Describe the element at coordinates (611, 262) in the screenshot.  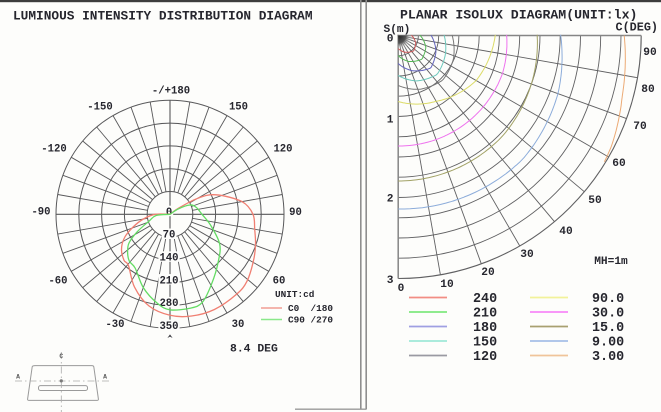
I see `svg-text: MH=1m` at that location.